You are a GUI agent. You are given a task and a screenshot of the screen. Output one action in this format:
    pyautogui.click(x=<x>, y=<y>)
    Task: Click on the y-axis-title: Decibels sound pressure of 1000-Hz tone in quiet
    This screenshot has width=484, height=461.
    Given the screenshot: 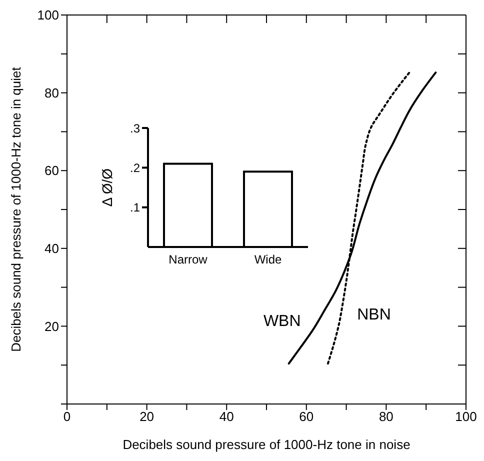 What is the action you would take?
    pyautogui.click(x=16, y=209)
    